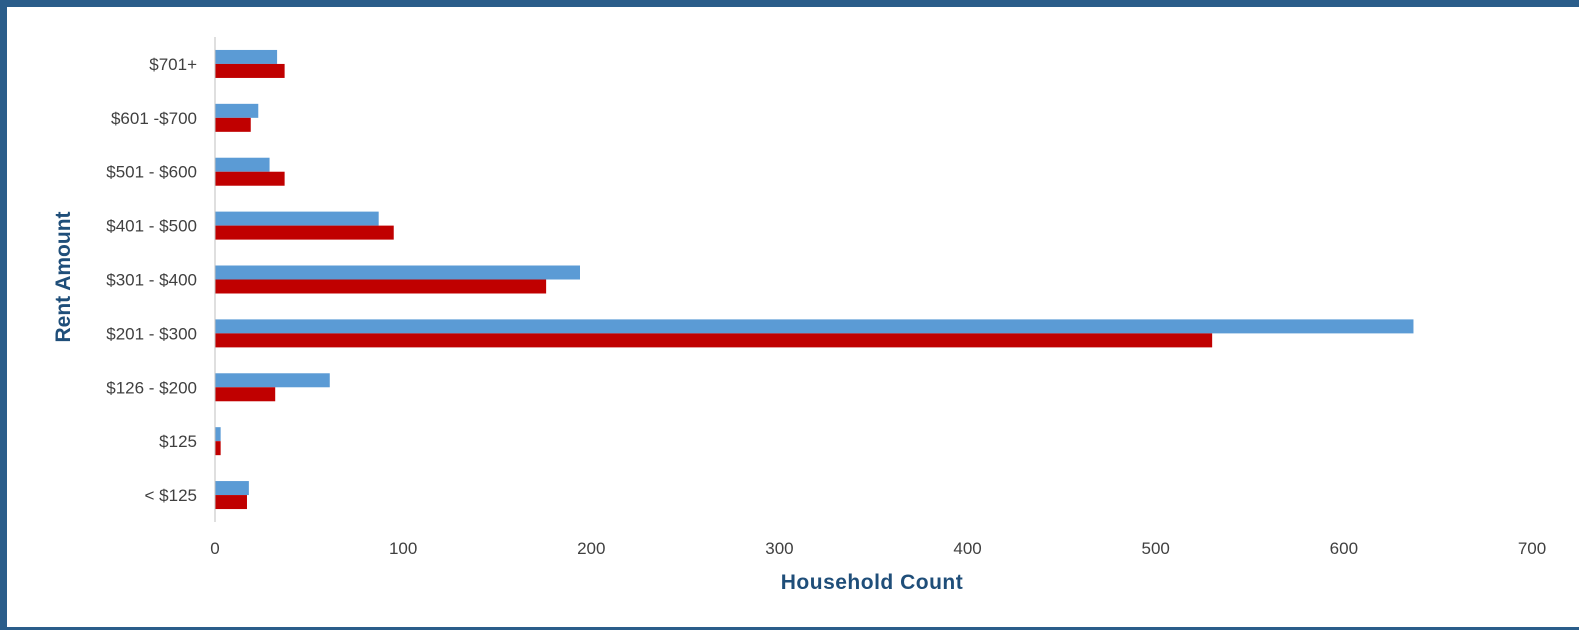  What do you see at coordinates (154, 118) in the screenshot?
I see `y-tick-label: $601 -$700` at bounding box center [154, 118].